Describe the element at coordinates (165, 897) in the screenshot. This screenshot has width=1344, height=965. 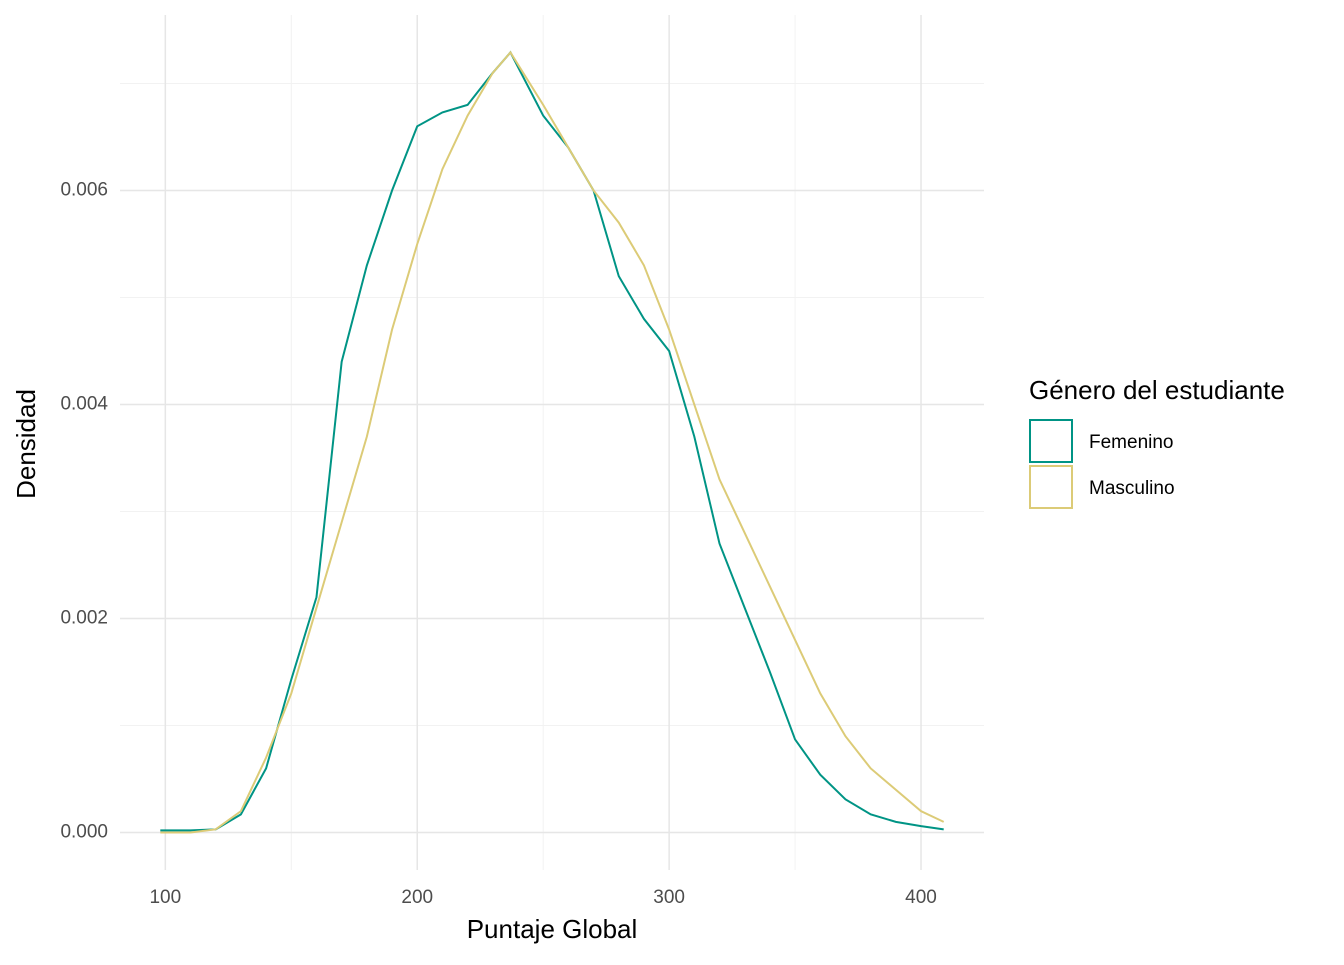
I see `x-tick-label: 100` at that location.